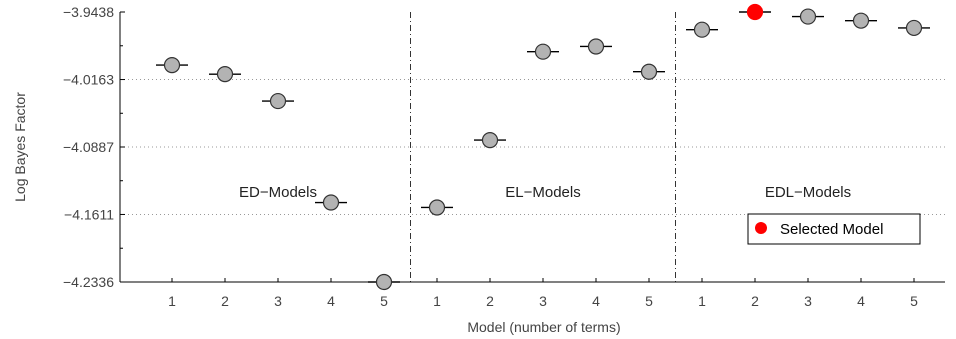  What do you see at coordinates (88, 80) in the screenshot?
I see `y-tick-label: −4.0163` at bounding box center [88, 80].